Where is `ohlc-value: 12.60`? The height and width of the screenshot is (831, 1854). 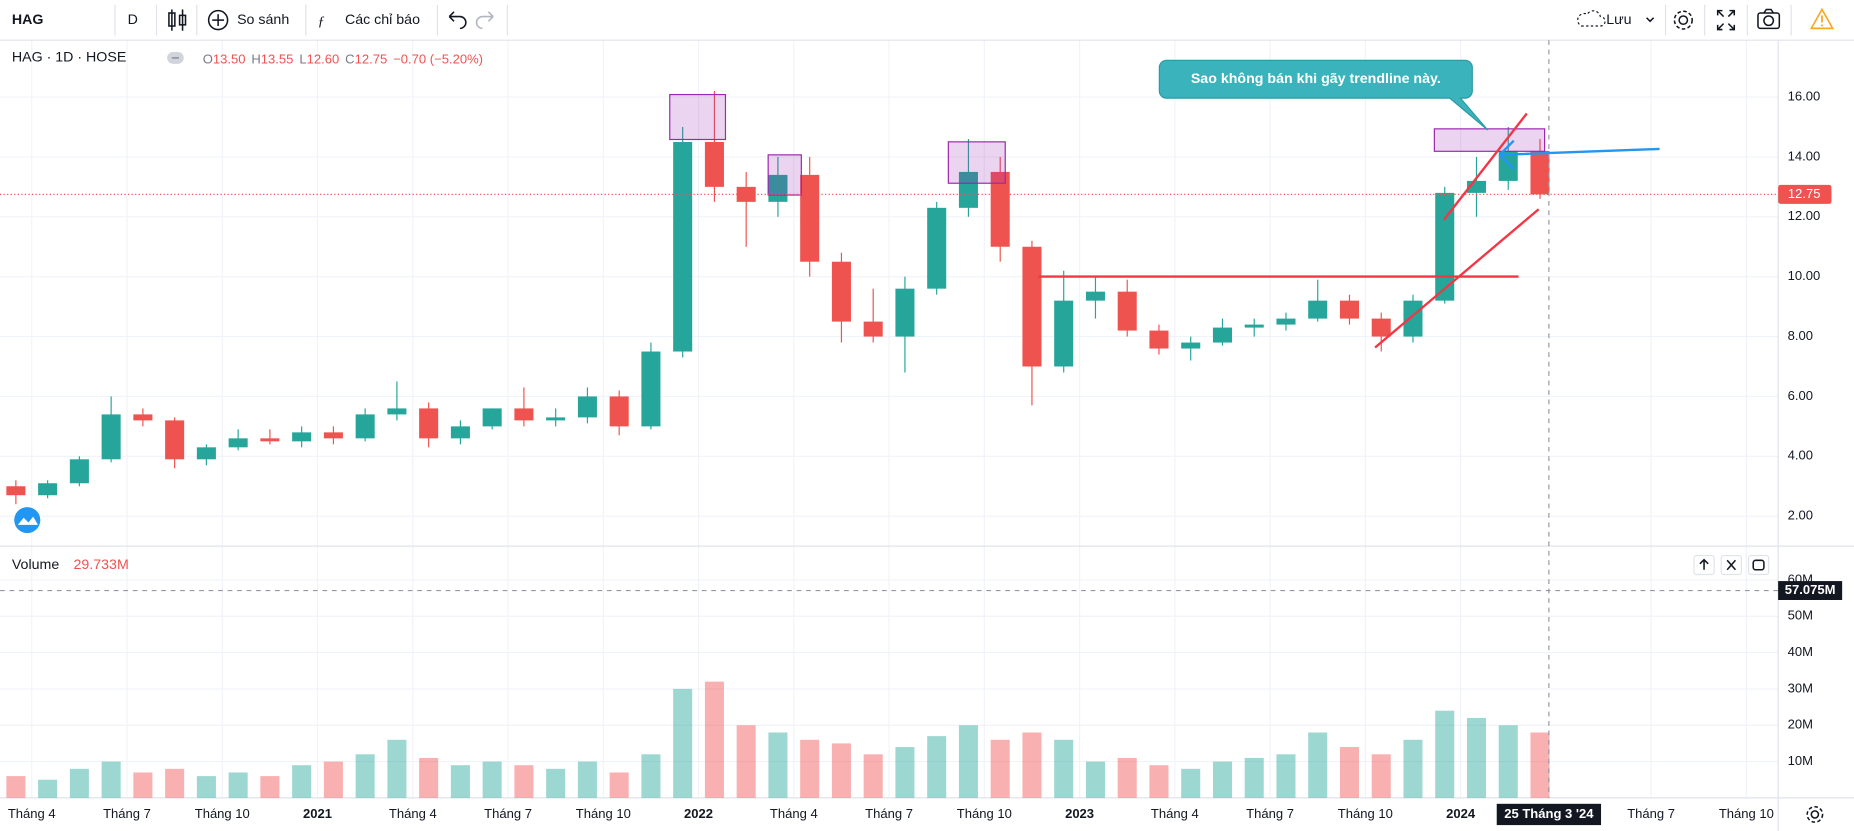 ohlc-value: 12.60 is located at coordinates (323, 59).